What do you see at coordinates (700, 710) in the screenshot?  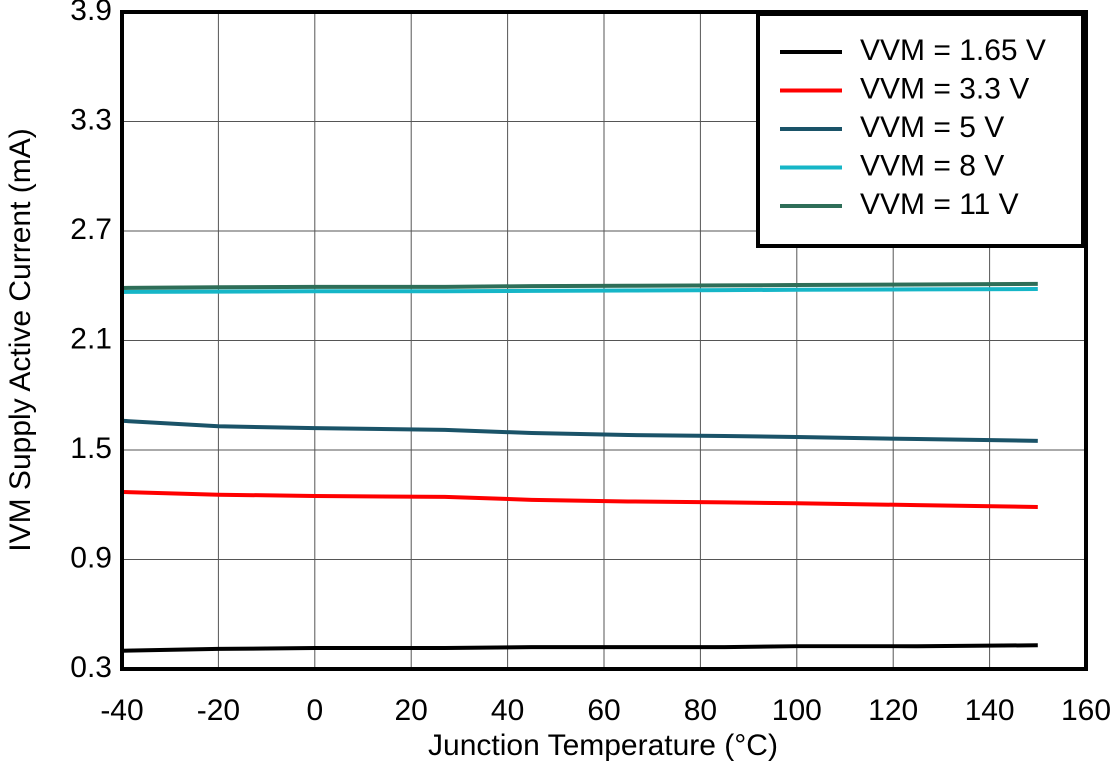 I see `x-tick-label: 80` at bounding box center [700, 710].